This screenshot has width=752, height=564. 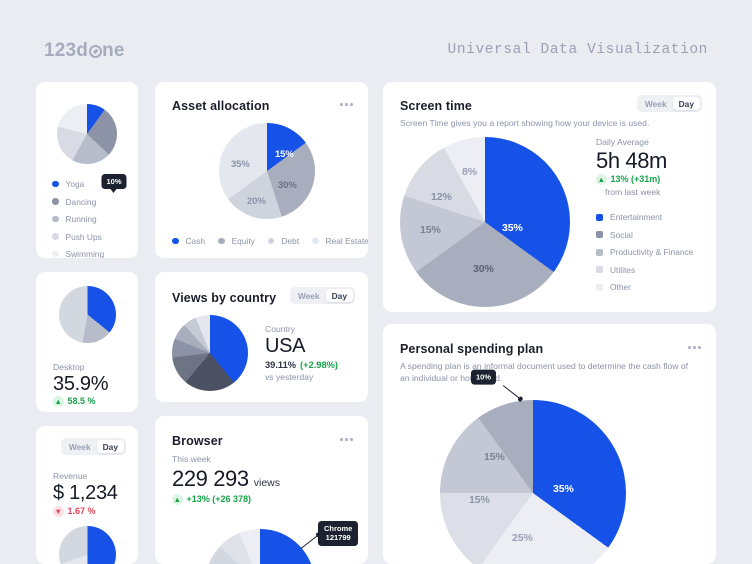 I want to click on legend-label: Push Ups, so click(x=83, y=236).